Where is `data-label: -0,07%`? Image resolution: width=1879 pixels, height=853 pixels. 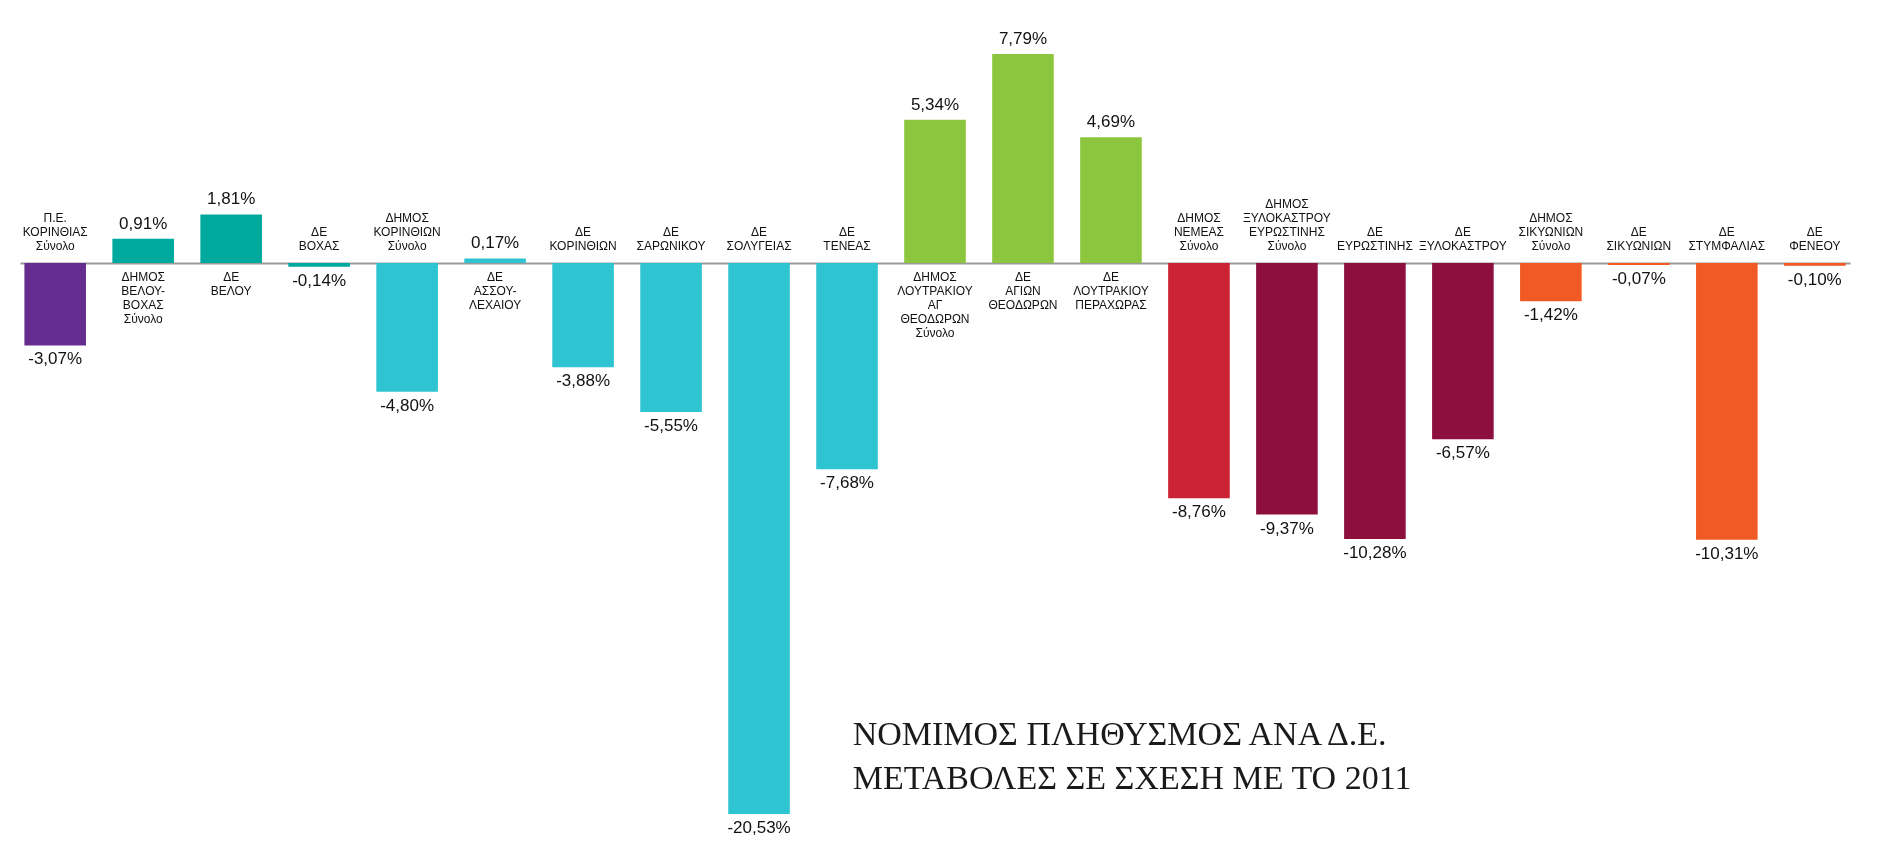
data-label: -0,07% is located at coordinates (1638, 278).